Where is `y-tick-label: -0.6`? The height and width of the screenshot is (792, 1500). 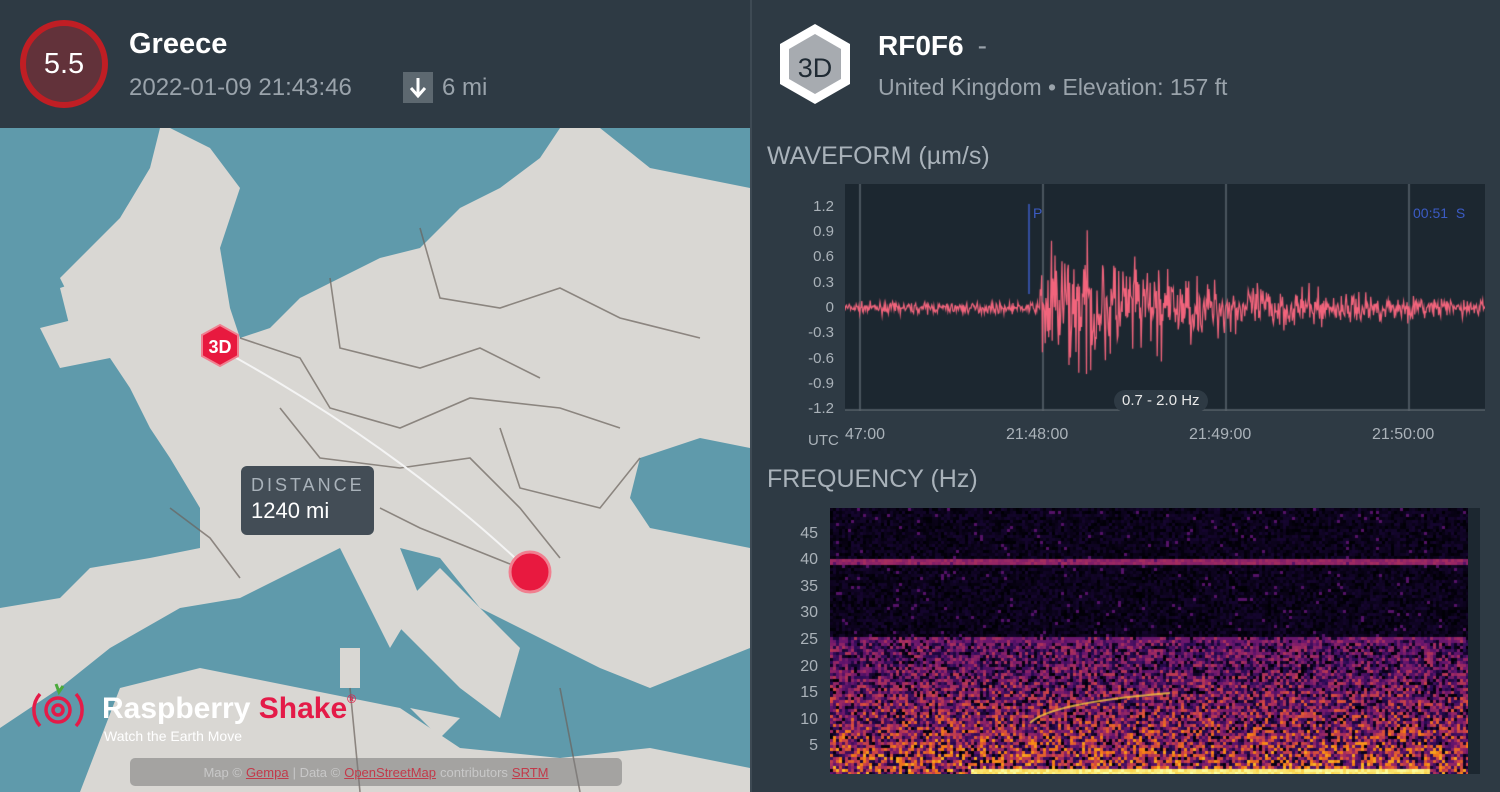
y-tick-label: -0.6 is located at coordinates (821, 358).